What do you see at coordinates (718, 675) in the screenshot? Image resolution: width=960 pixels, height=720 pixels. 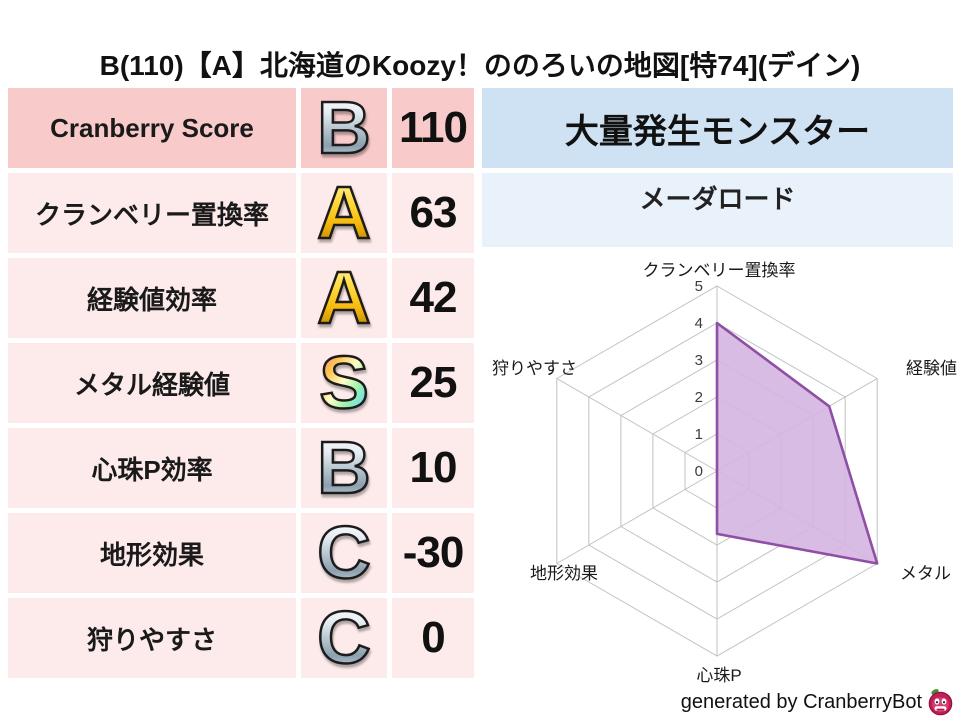 I see `radar-axis-label: 心珠P` at bounding box center [718, 675].